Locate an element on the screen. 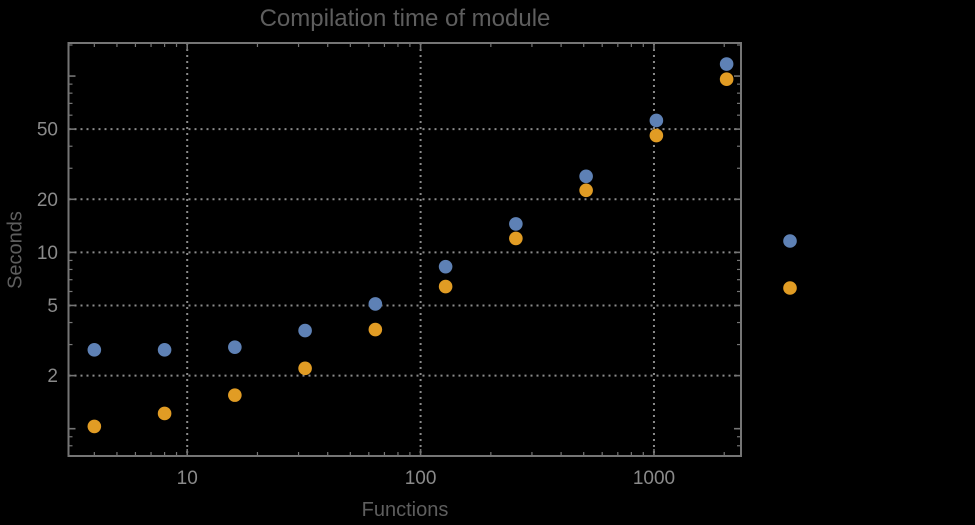  y-tick-label: 5 is located at coordinates (52, 306).